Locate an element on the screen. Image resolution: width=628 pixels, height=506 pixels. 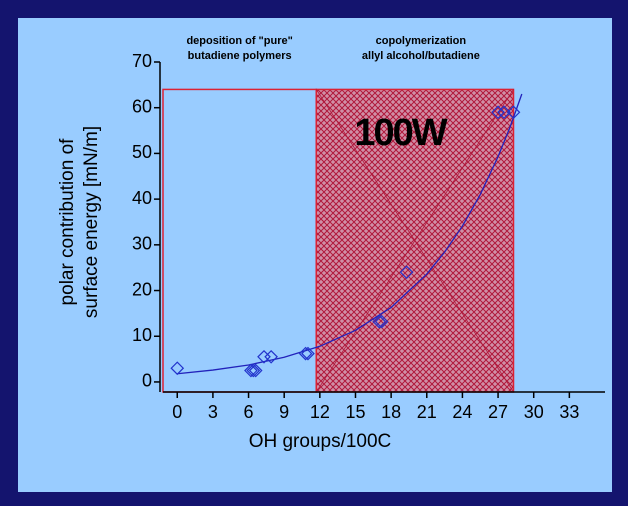
y-tick-label: 0 is located at coordinates (147, 381).